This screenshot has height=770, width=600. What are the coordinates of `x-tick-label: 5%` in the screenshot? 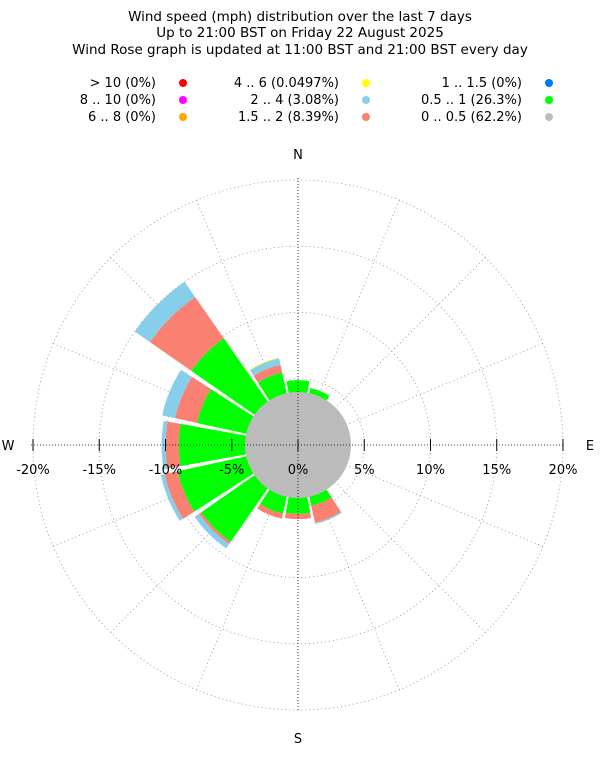 It's located at (364, 470).